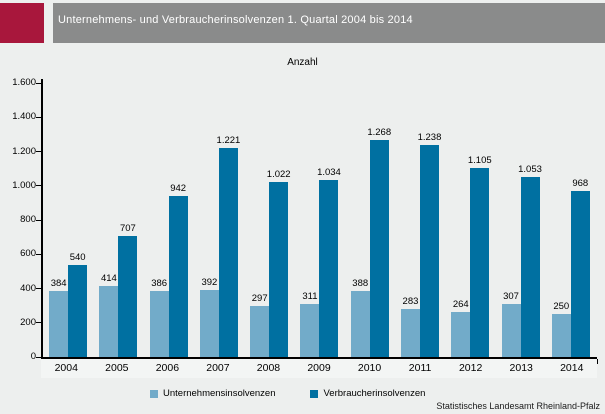 The height and width of the screenshot is (414, 605). What do you see at coordinates (28, 288) in the screenshot?
I see `y-axis-tick-label: 400` at bounding box center [28, 288].